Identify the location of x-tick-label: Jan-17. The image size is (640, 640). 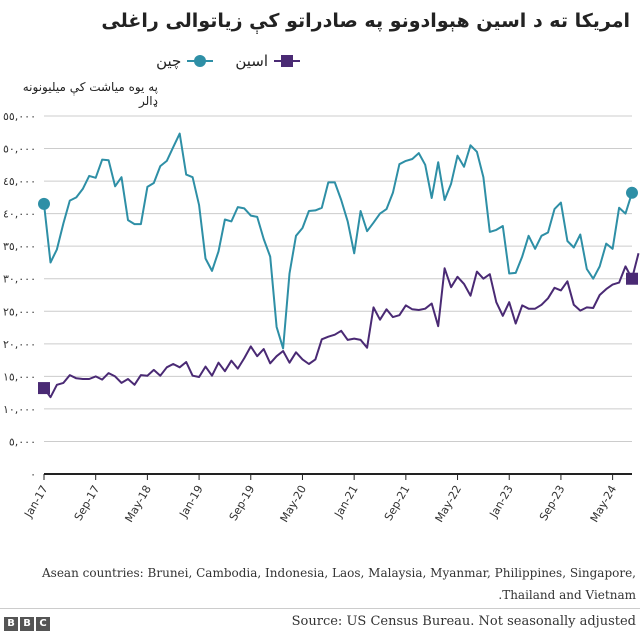
(35, 502).